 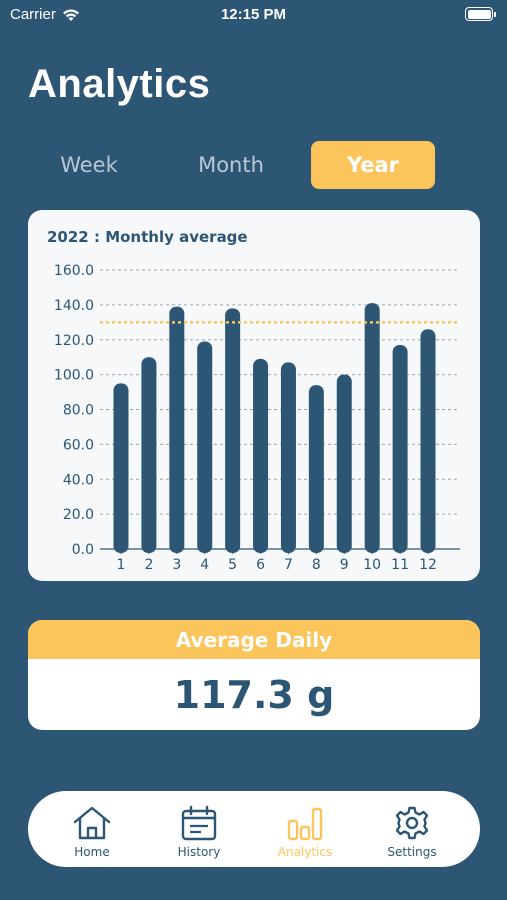 I want to click on x-tick-label: 8, so click(x=316, y=565).